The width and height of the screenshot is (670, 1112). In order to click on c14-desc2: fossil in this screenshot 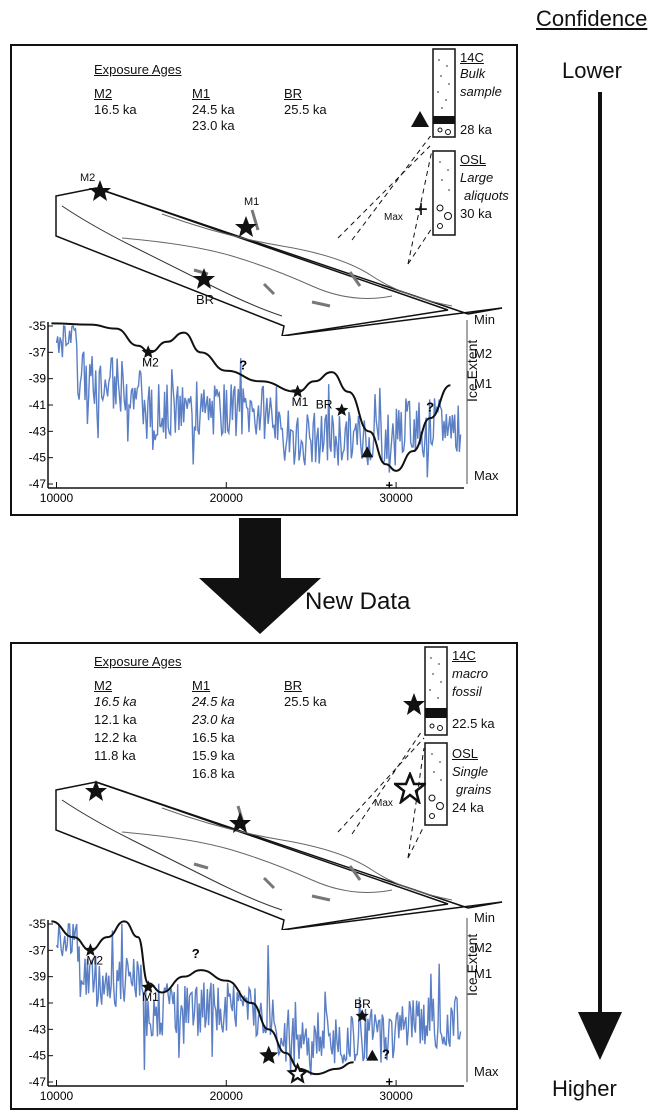, I will do `click(467, 691)`.